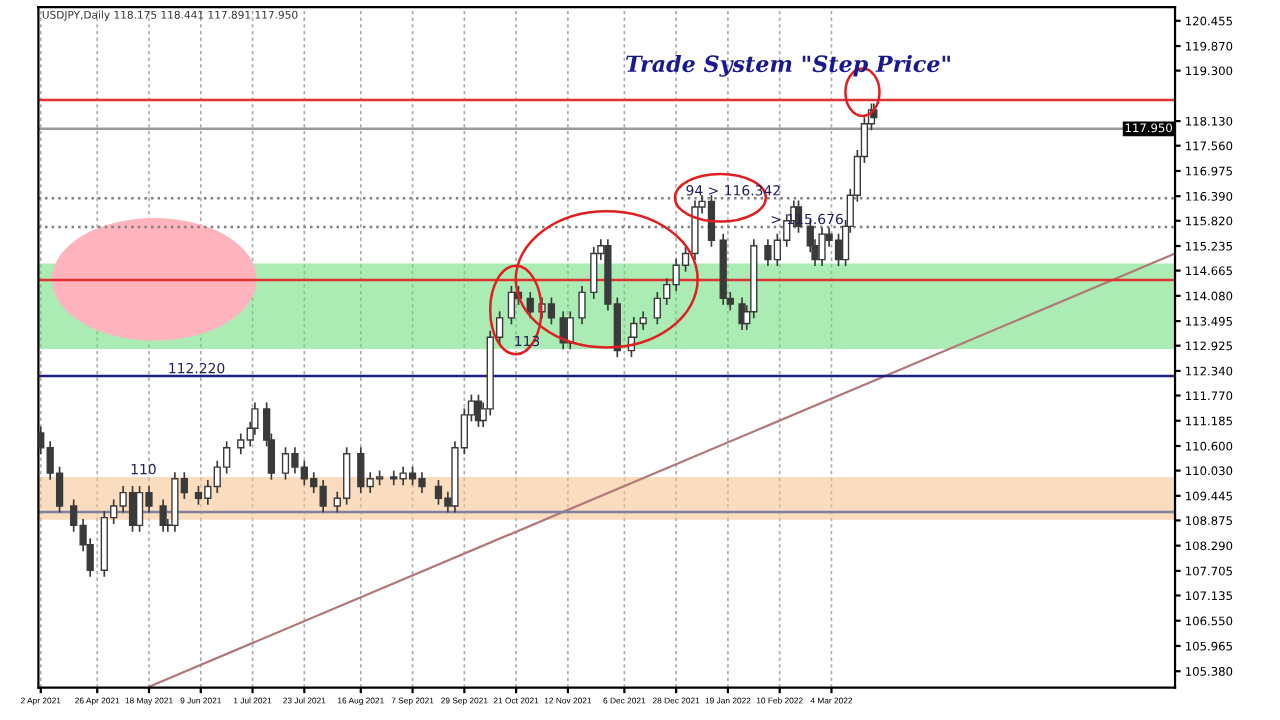 This screenshot has height=720, width=1280. Describe the element at coordinates (788, 65) in the screenshot. I see `annotation: Trade System "Step Price"` at that location.